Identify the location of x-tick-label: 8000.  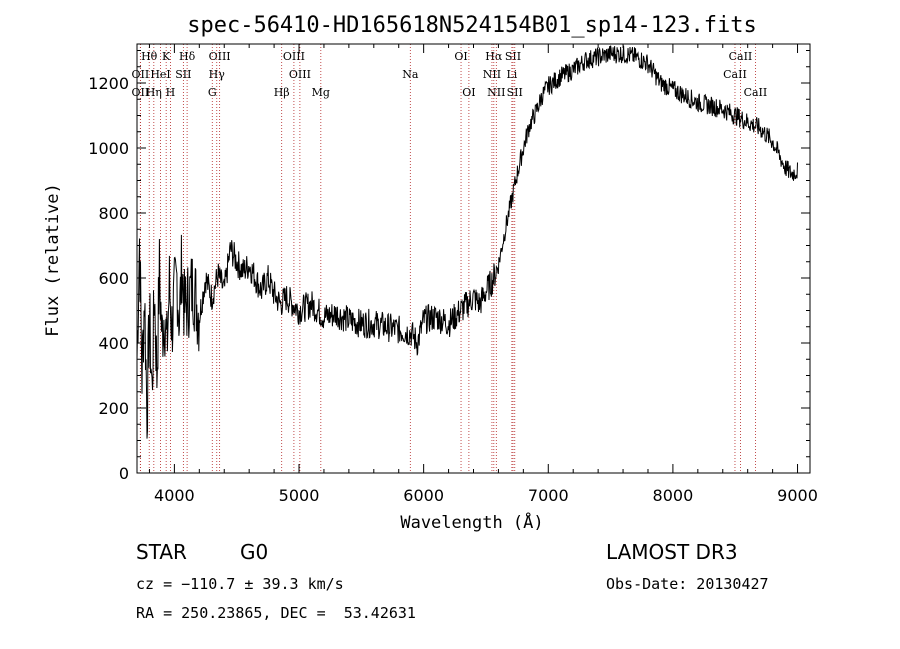
(673, 495).